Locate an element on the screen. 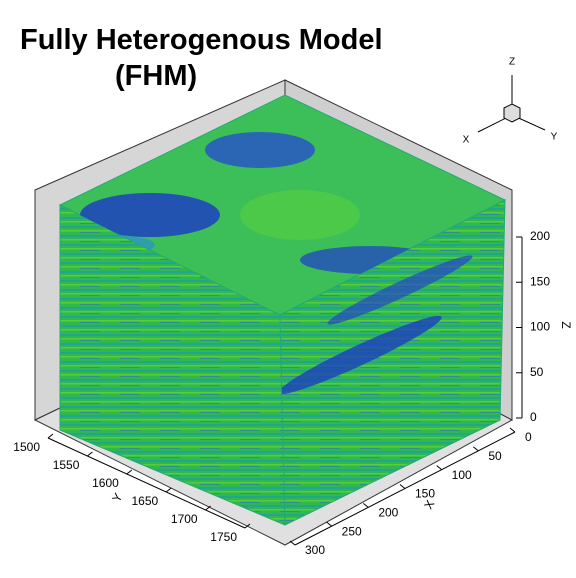 This screenshot has height=578, width=576. x-tick-label: 250 is located at coordinates (352, 531).